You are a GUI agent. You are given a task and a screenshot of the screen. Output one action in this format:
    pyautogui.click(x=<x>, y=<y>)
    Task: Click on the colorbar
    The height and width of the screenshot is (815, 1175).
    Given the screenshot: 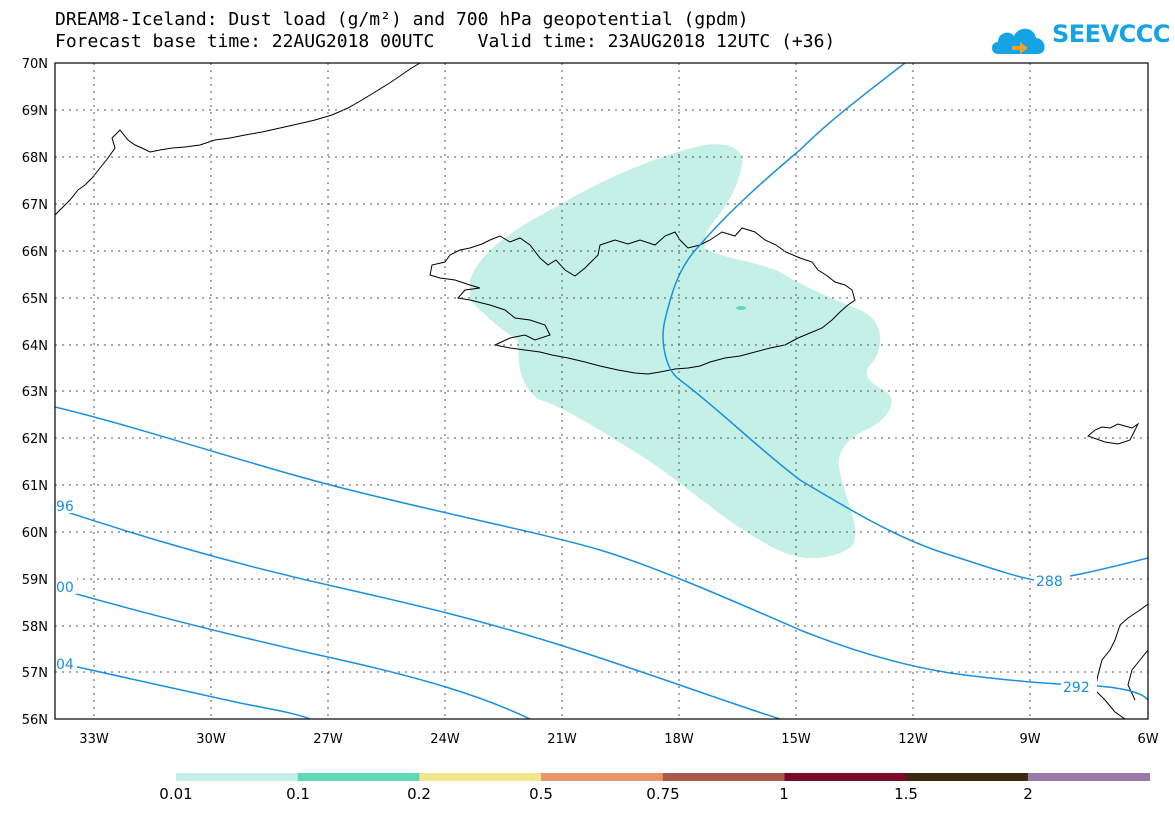 What is the action you would take?
    pyautogui.click(x=663, y=777)
    